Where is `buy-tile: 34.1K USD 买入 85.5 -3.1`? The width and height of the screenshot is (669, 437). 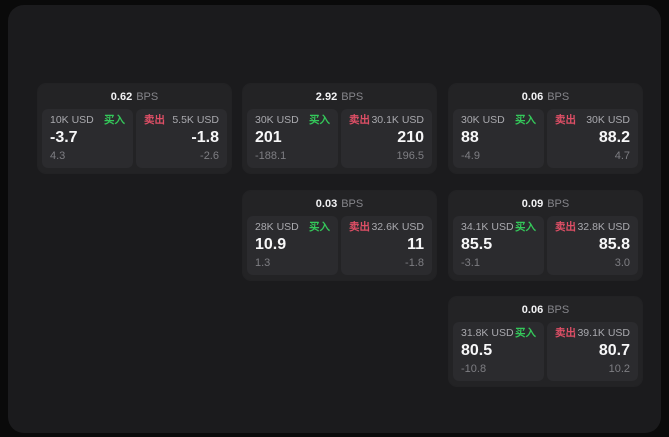
buy-tile: 34.1K USD 买入 85.5 -3.1 is located at coordinates (498, 245).